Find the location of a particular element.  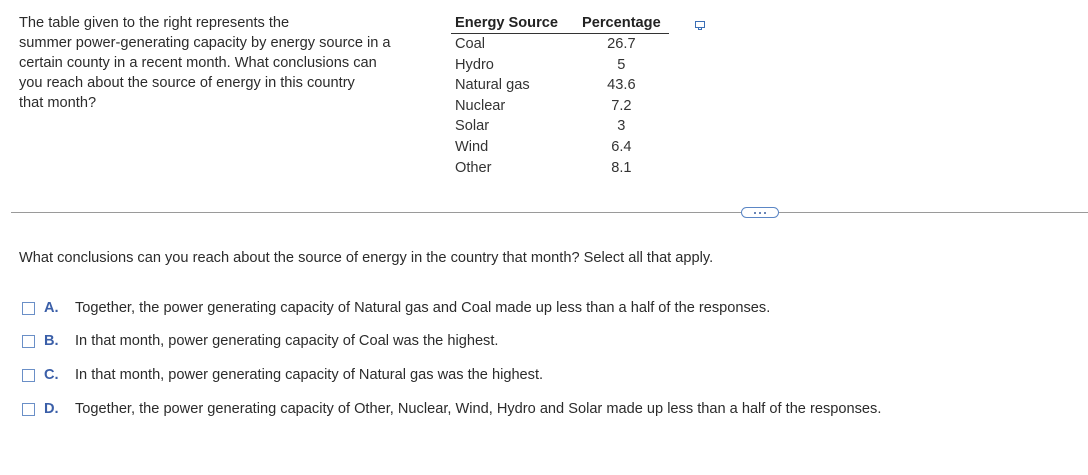

table-header-row: Energy Source Percentage is located at coordinates (560, 23).